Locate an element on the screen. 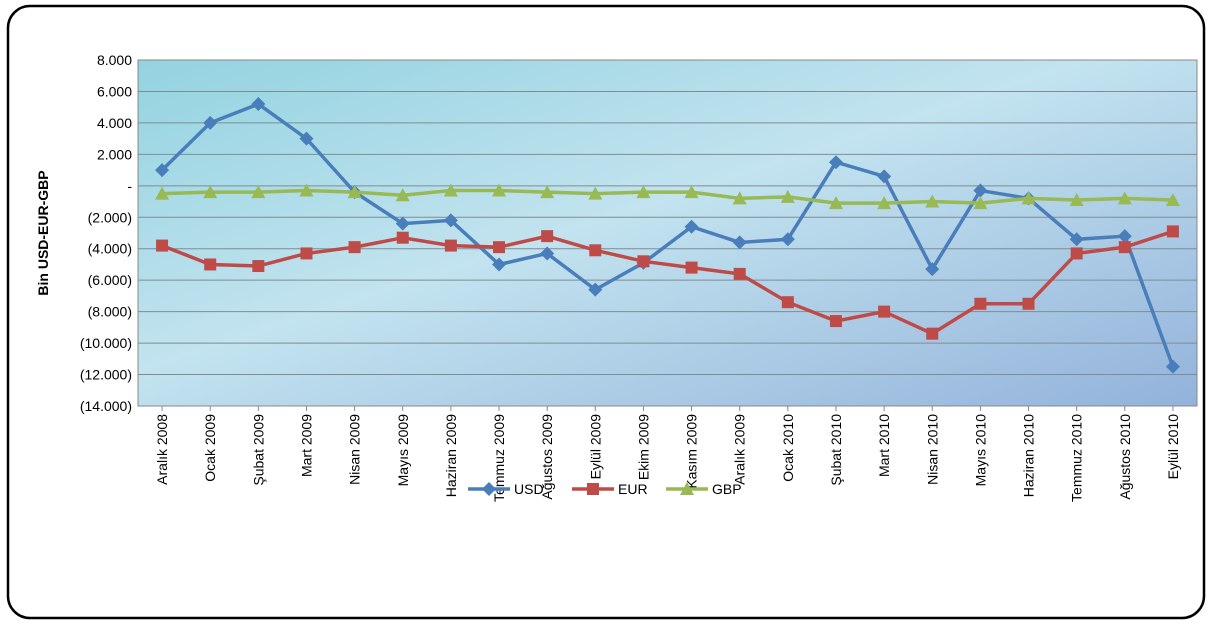 This screenshot has width=1211, height=630. y-tick-label: (4.000) is located at coordinates (110, 249).